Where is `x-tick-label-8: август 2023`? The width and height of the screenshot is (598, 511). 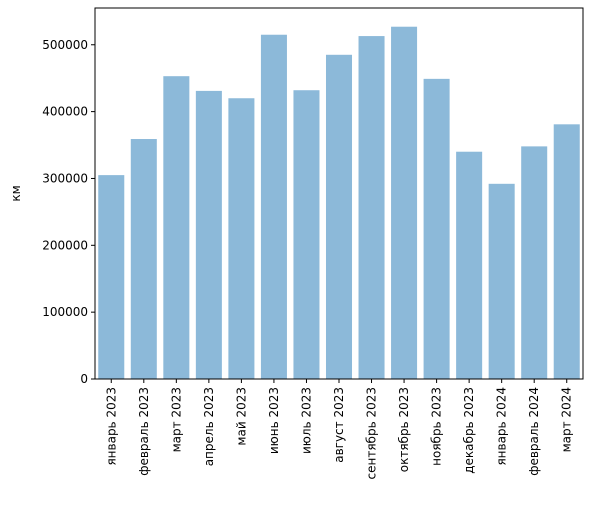
x-tick-label-8: август 2023 is located at coordinates (339, 425).